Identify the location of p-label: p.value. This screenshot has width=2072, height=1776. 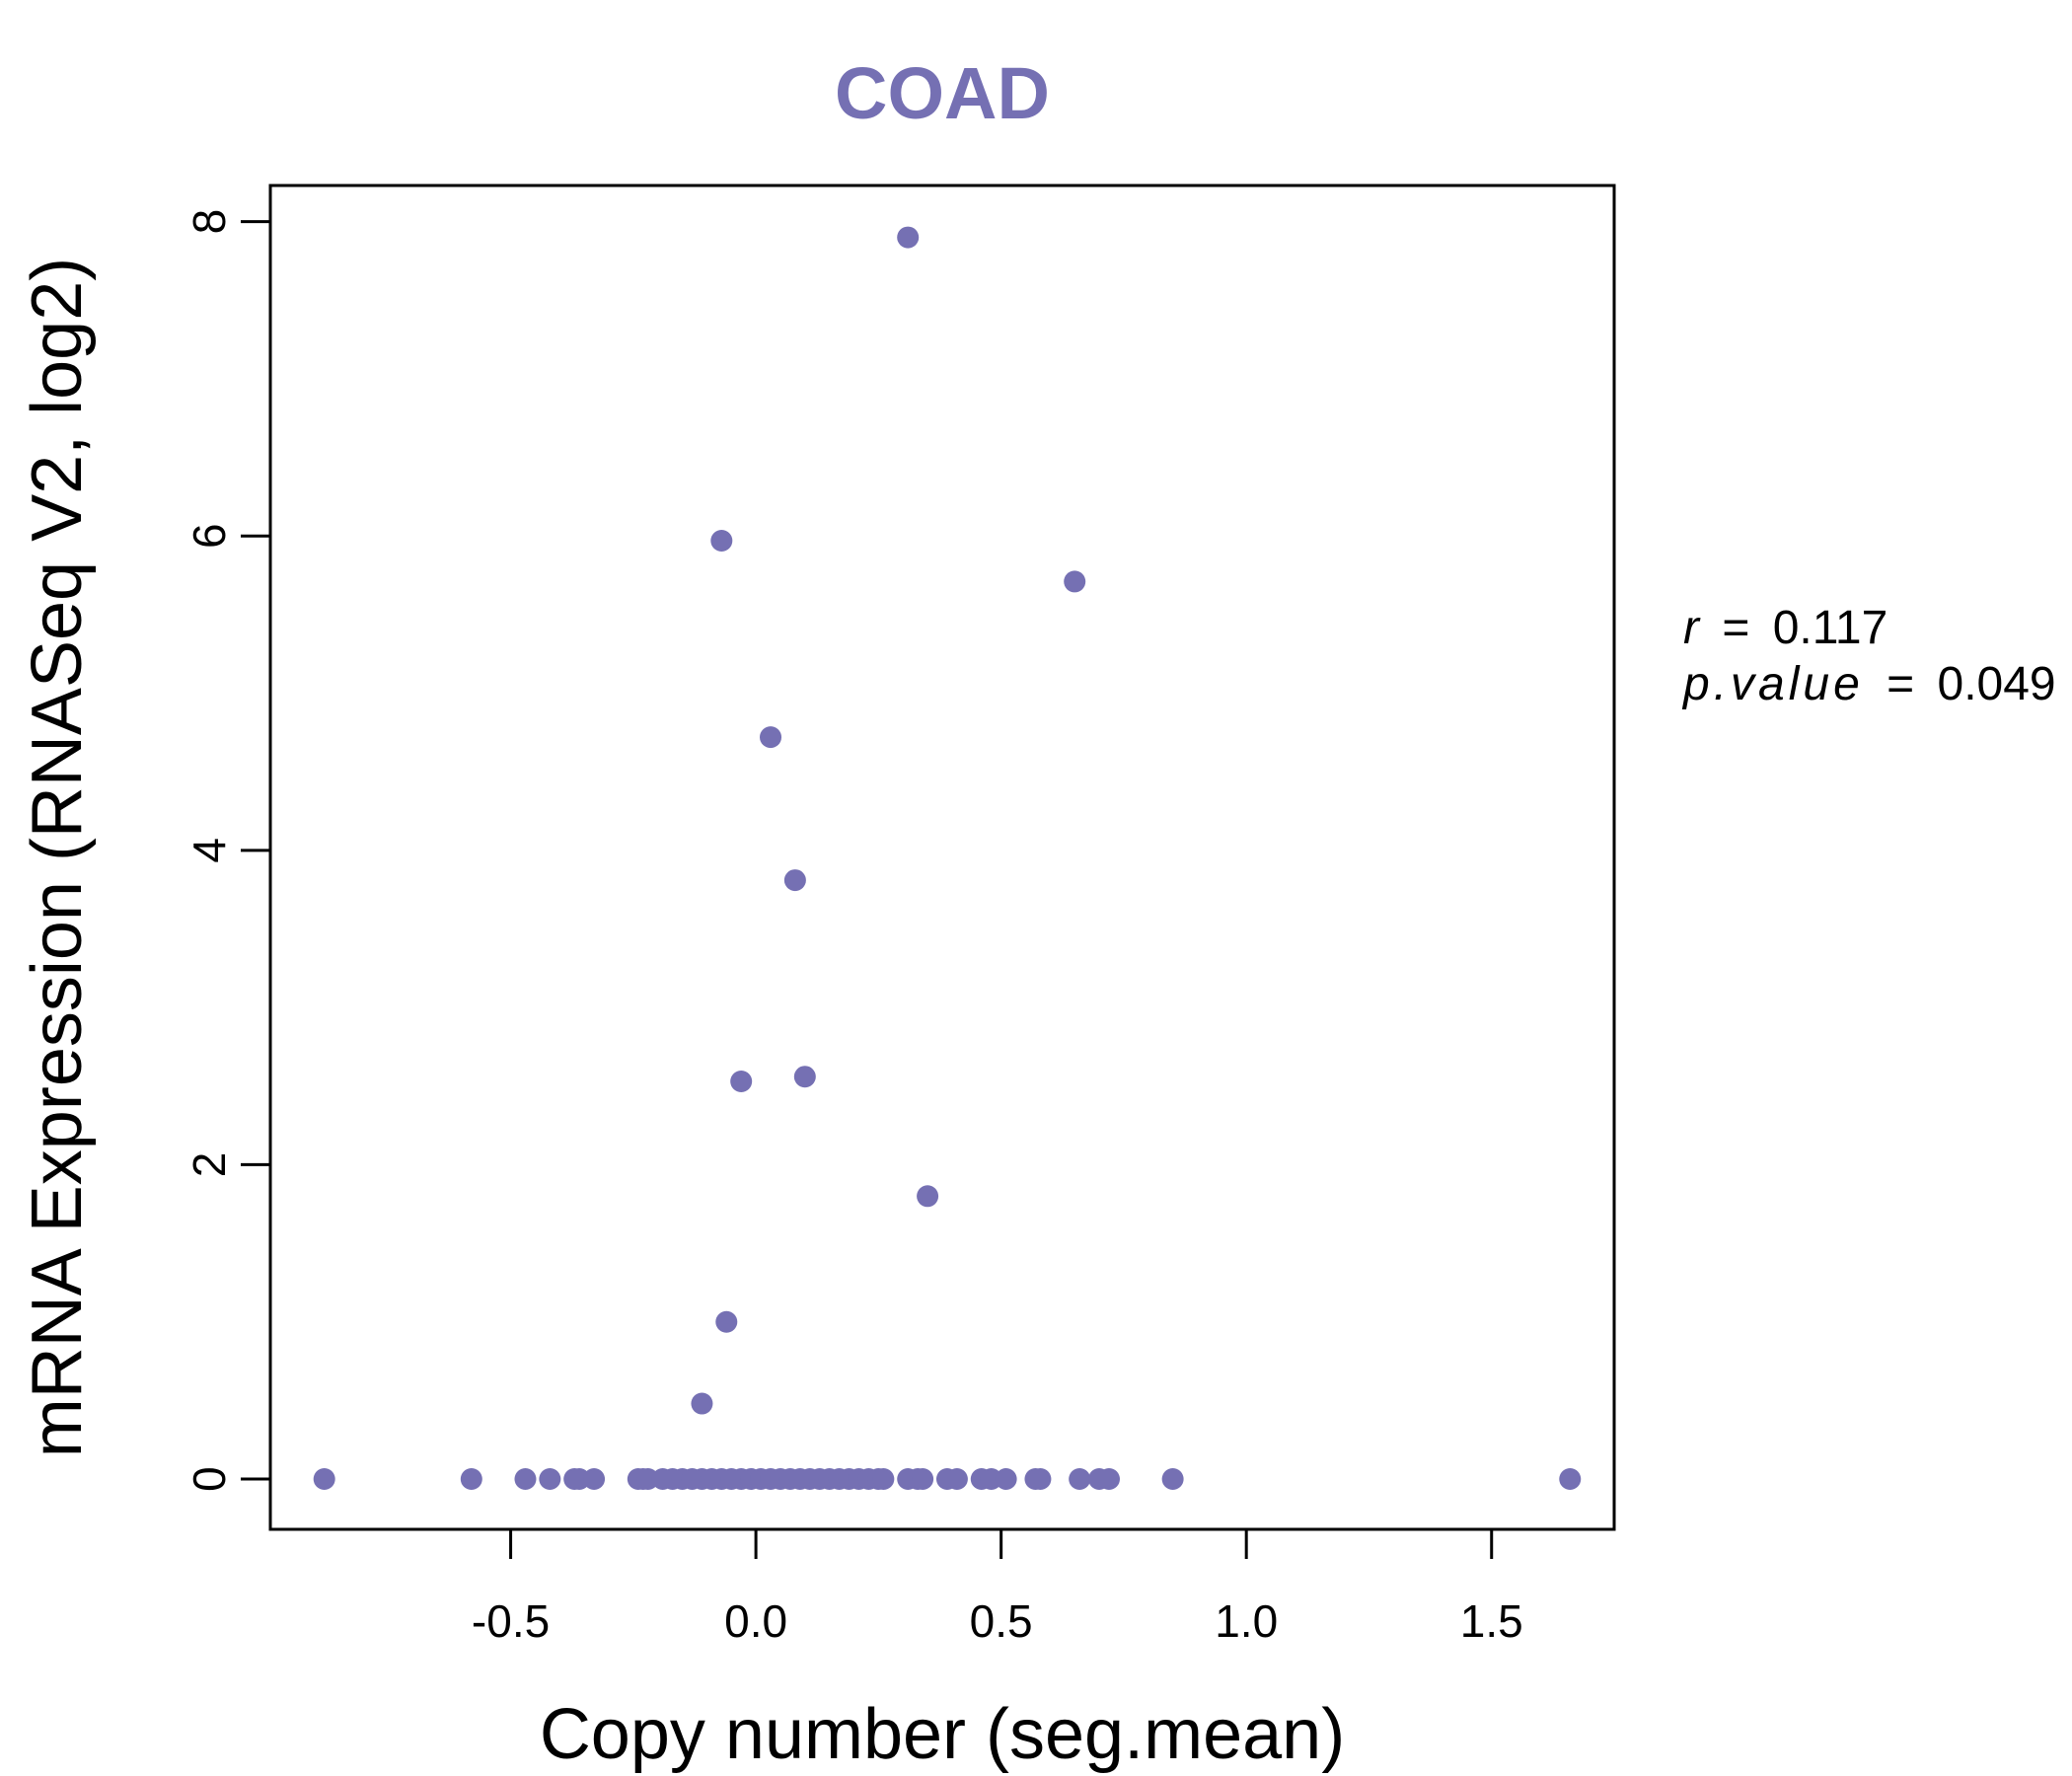
(1773, 684).